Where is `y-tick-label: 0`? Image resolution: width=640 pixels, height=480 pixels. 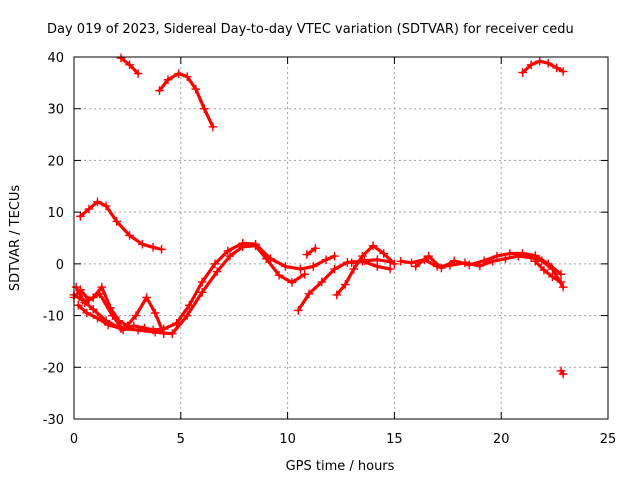 y-tick-label: 0 is located at coordinates (60, 265).